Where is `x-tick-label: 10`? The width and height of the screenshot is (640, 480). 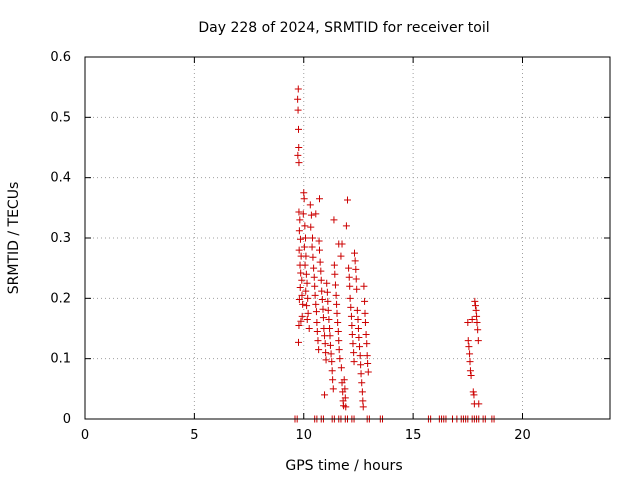
x-tick-label: 10 is located at coordinates (303, 435).